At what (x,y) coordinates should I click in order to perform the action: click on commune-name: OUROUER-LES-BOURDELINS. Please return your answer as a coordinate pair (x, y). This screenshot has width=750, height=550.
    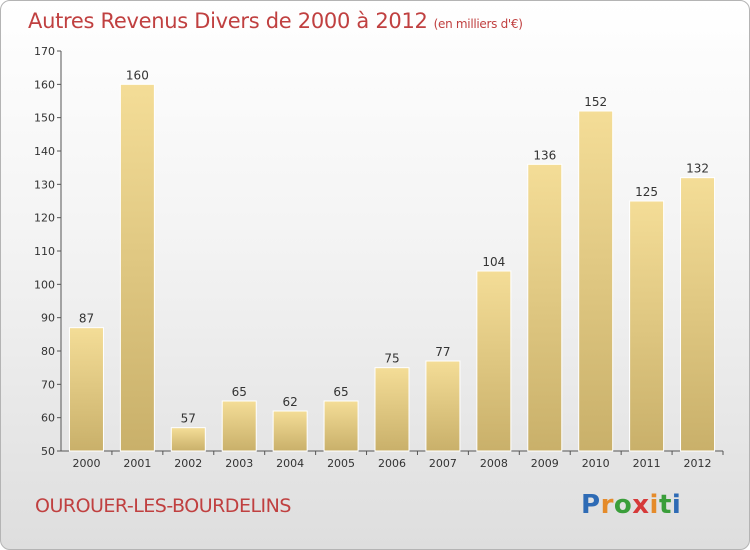
    Looking at the image, I should click on (163, 506).